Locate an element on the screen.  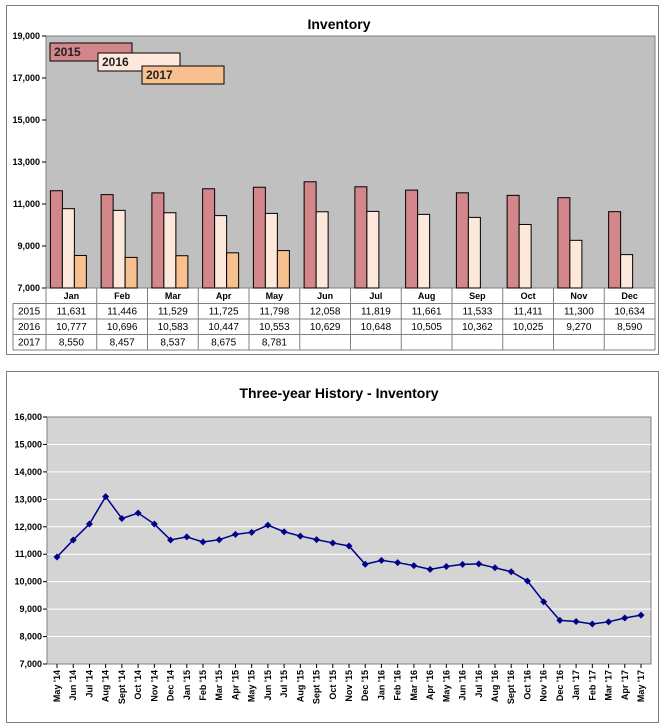
table-header-feb: Feb is located at coordinates (122, 296).